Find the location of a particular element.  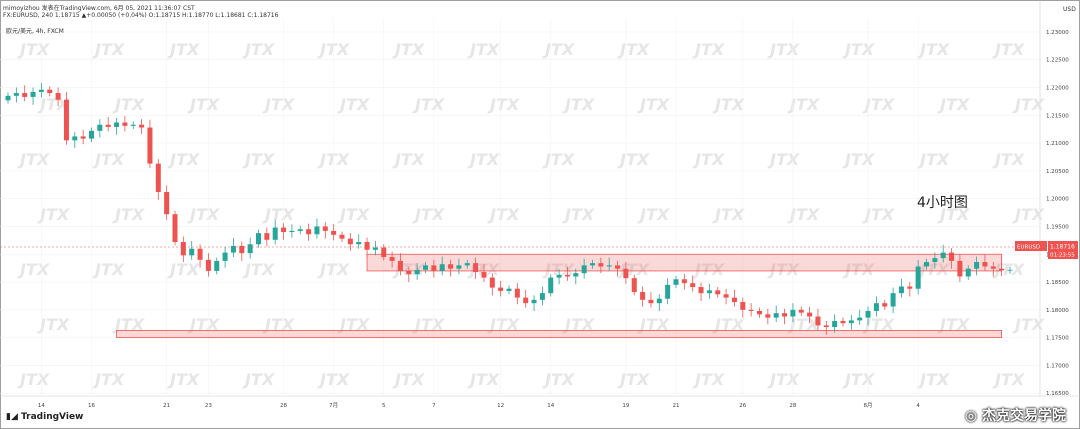

time-axis: 14 16 21 23 28 7月 5 7 12 14 19 21 26 28 8月 4 is located at coordinates (479, 405).